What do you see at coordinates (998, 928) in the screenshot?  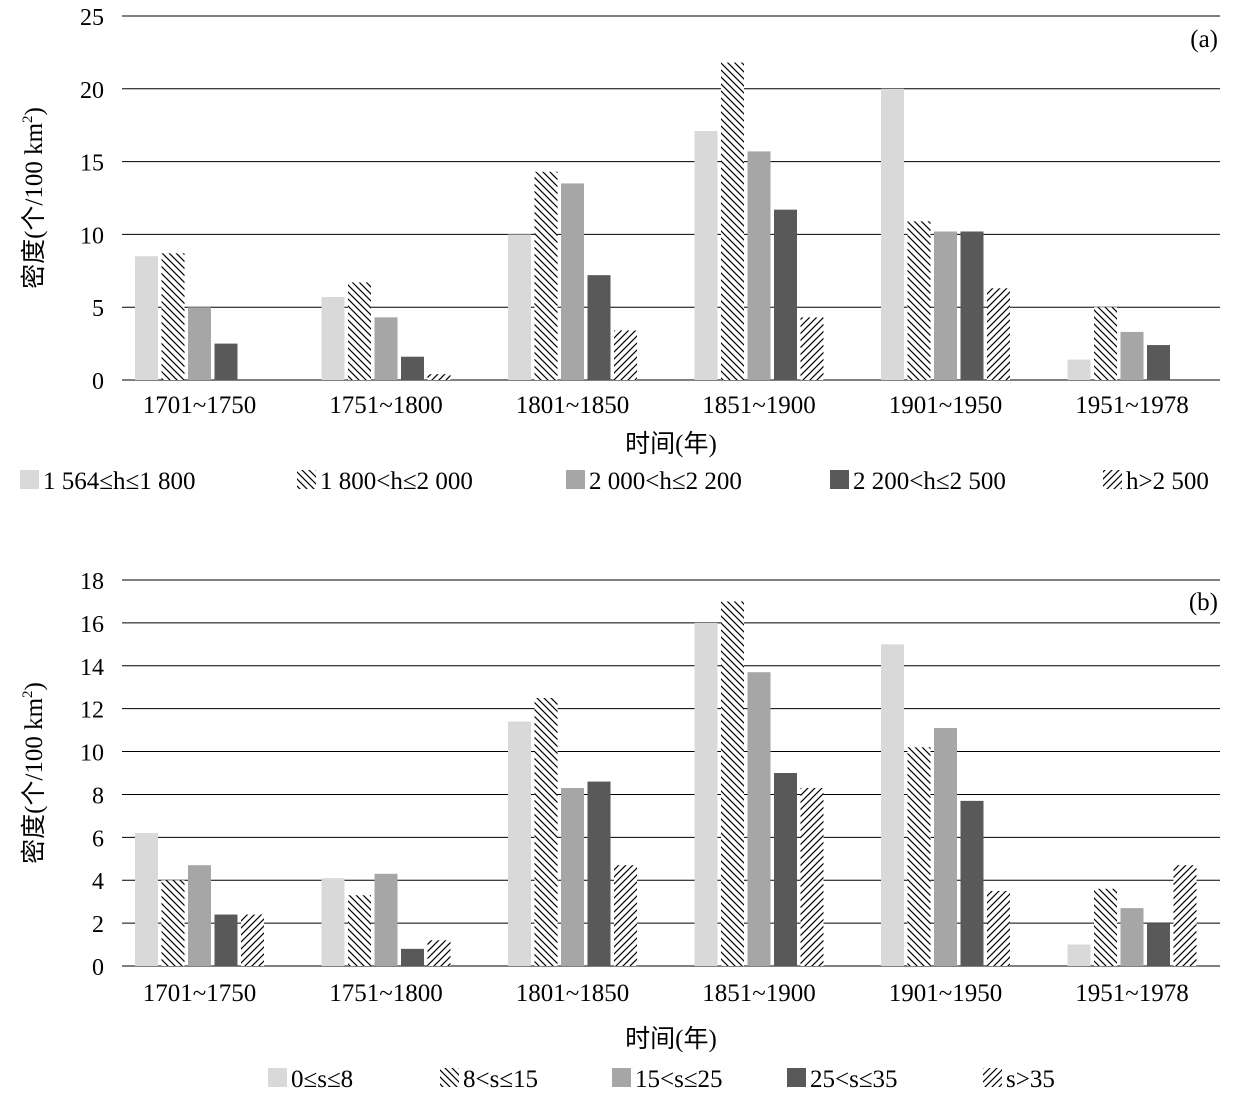 I see `panel-b-bar-s5-1901-1950` at bounding box center [998, 928].